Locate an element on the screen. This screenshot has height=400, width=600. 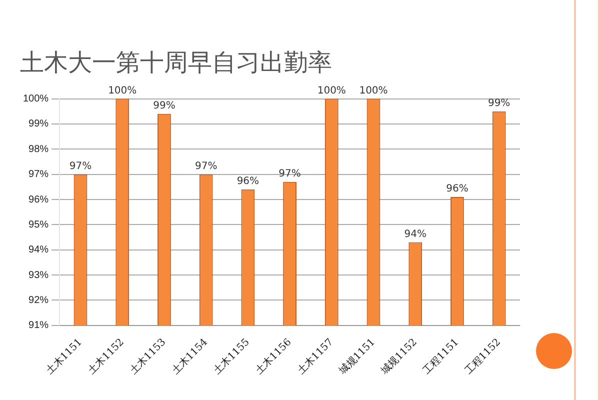
y-tick-label: 94% is located at coordinates (38, 250).